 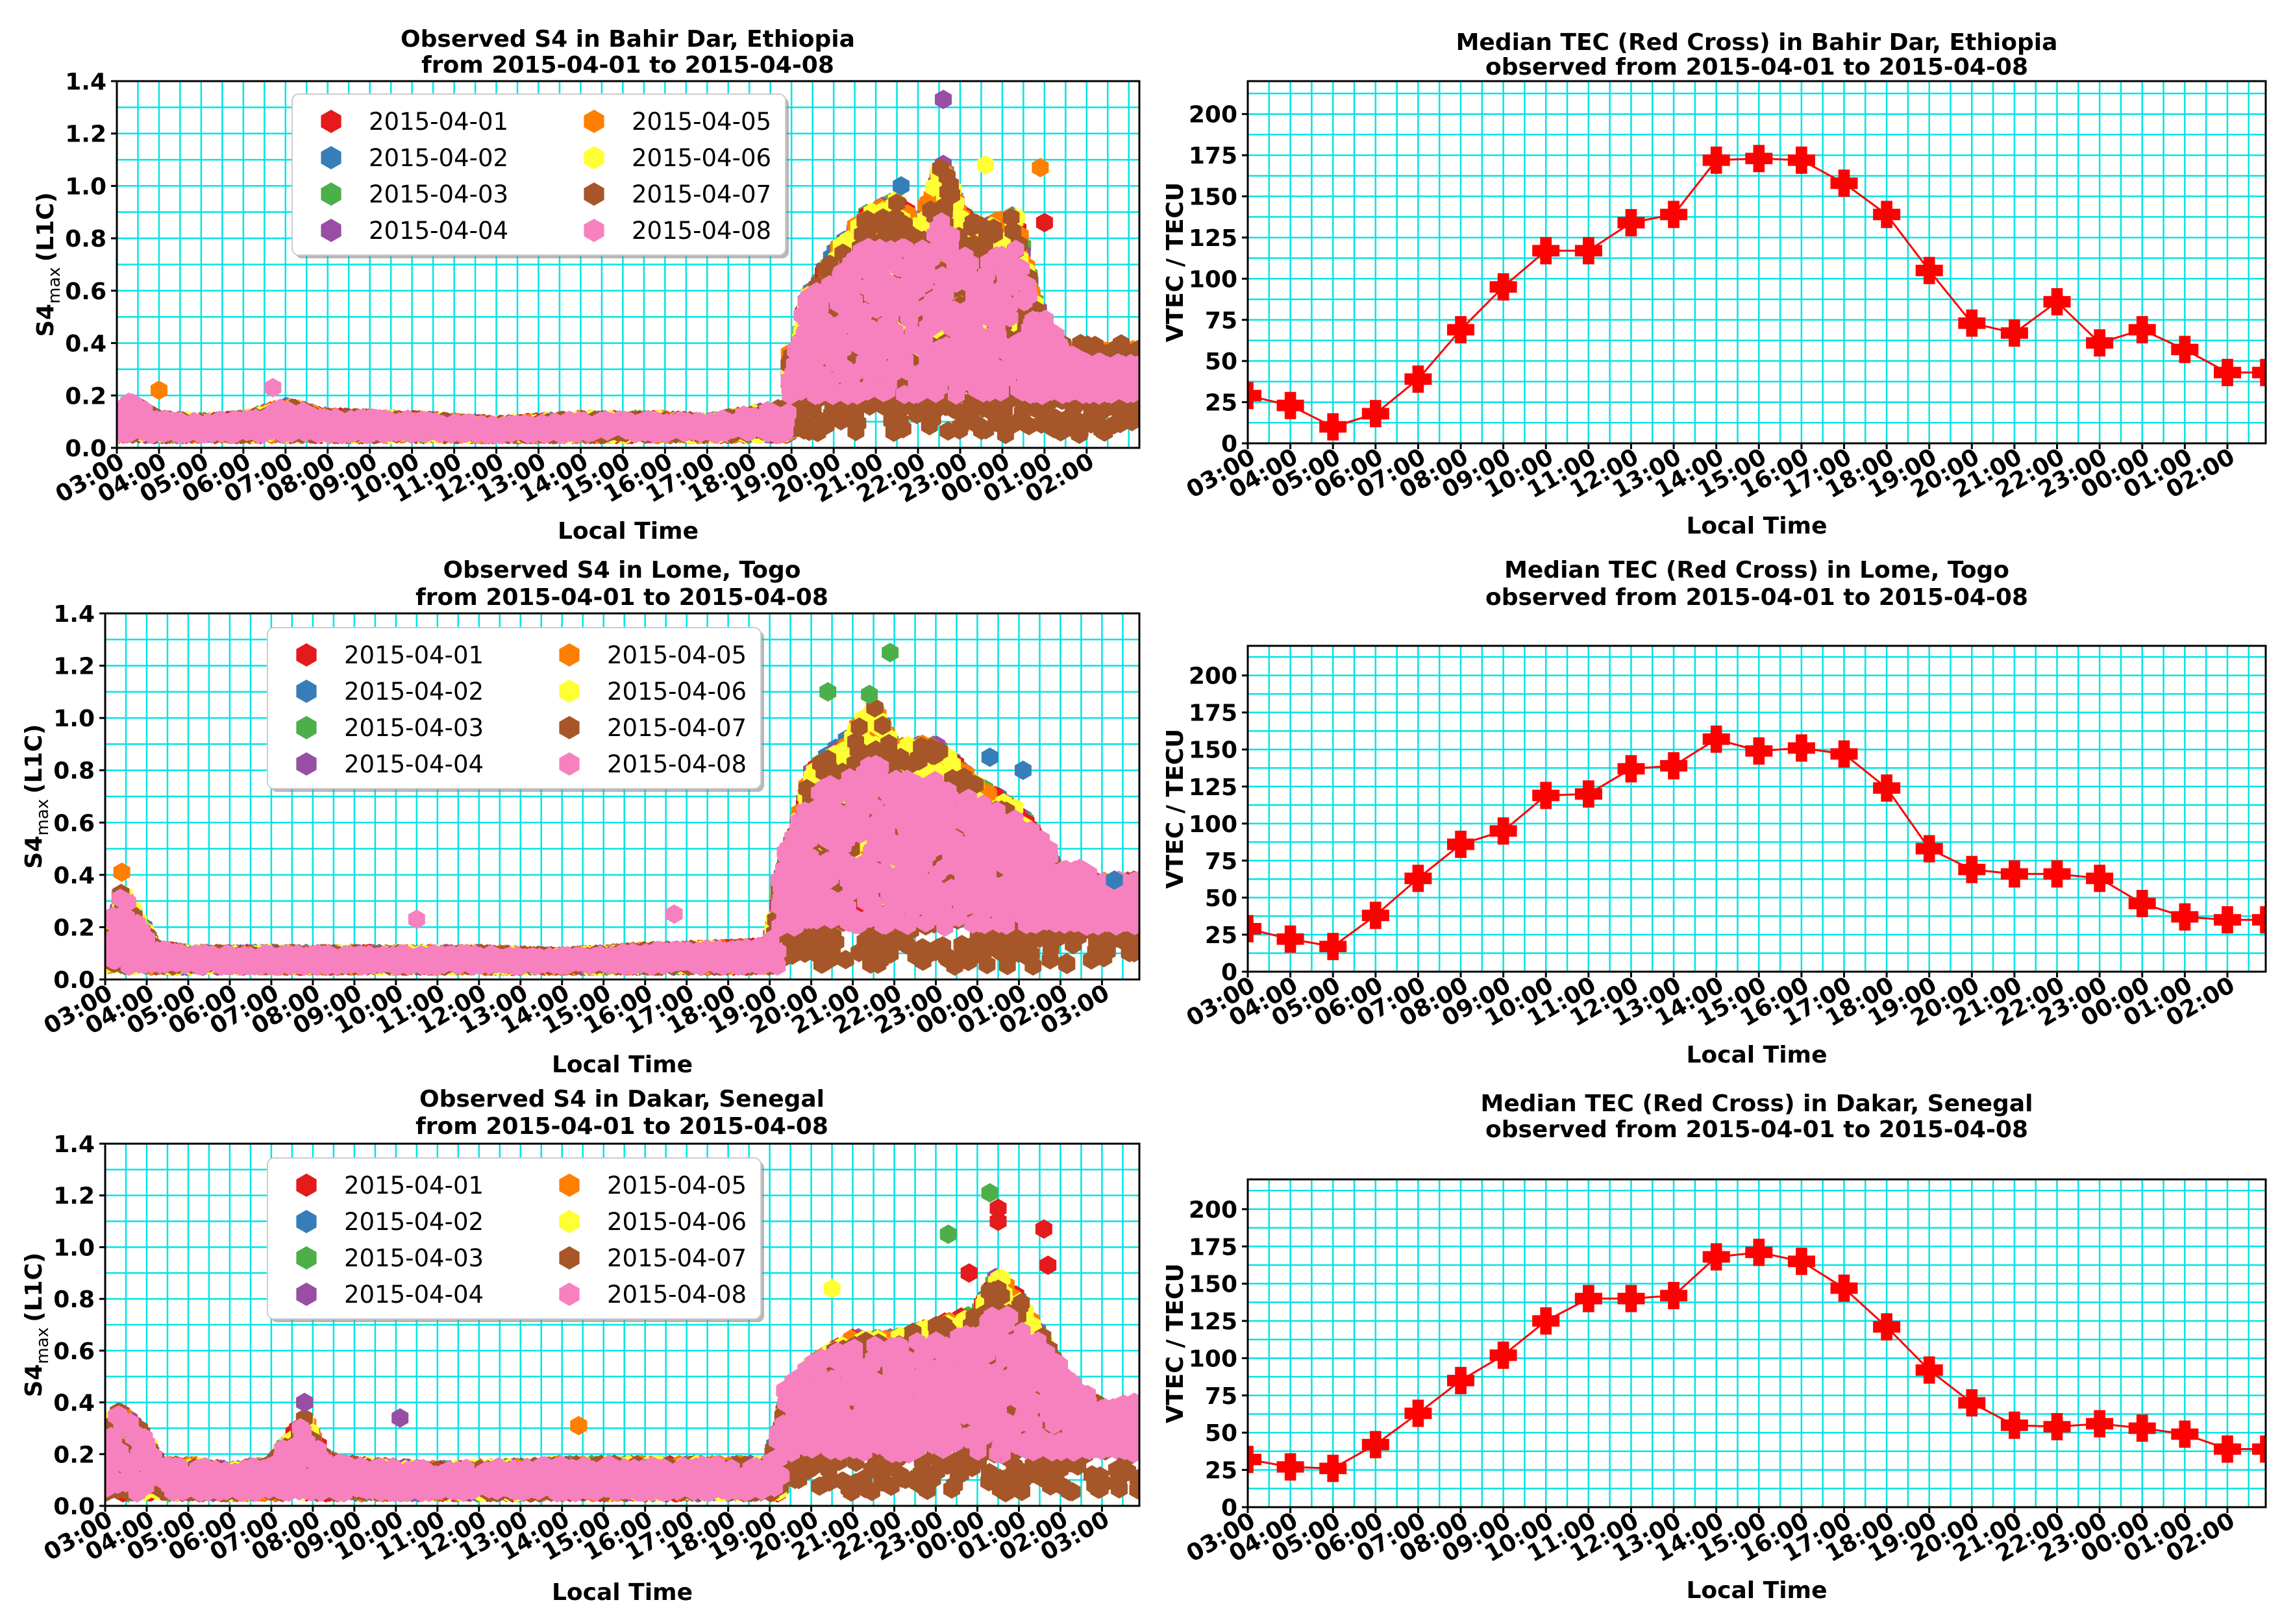 What do you see at coordinates (628, 39) in the screenshot?
I see `chart-title: Observed S4 in Bahir Dar, Ethiopia` at bounding box center [628, 39].